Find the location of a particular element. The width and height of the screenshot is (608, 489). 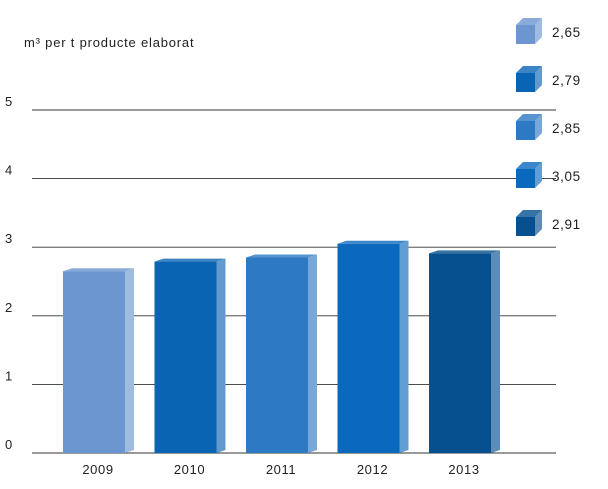

y-tick-label-1: 1 is located at coordinates (9, 375).